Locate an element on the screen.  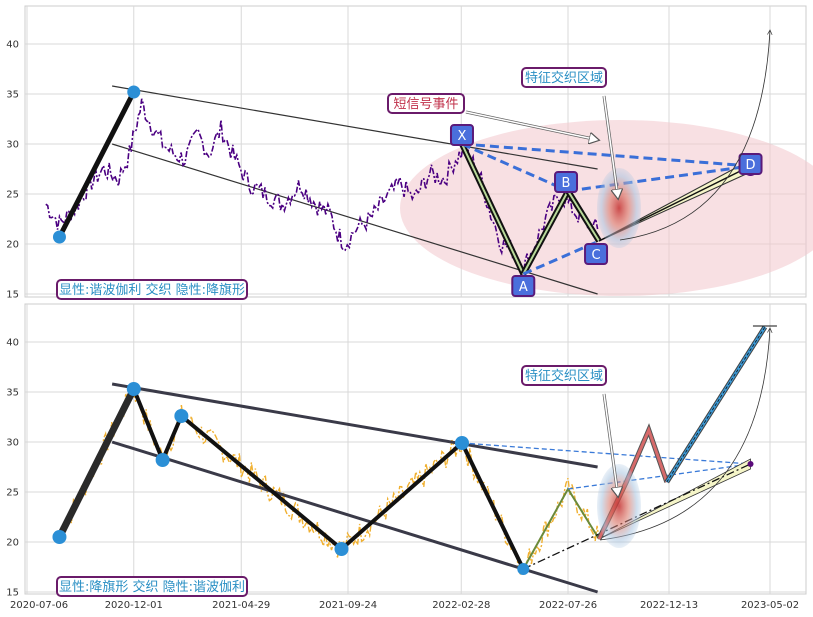
x-tick-label: 2021-04-29 is located at coordinates (241, 605).